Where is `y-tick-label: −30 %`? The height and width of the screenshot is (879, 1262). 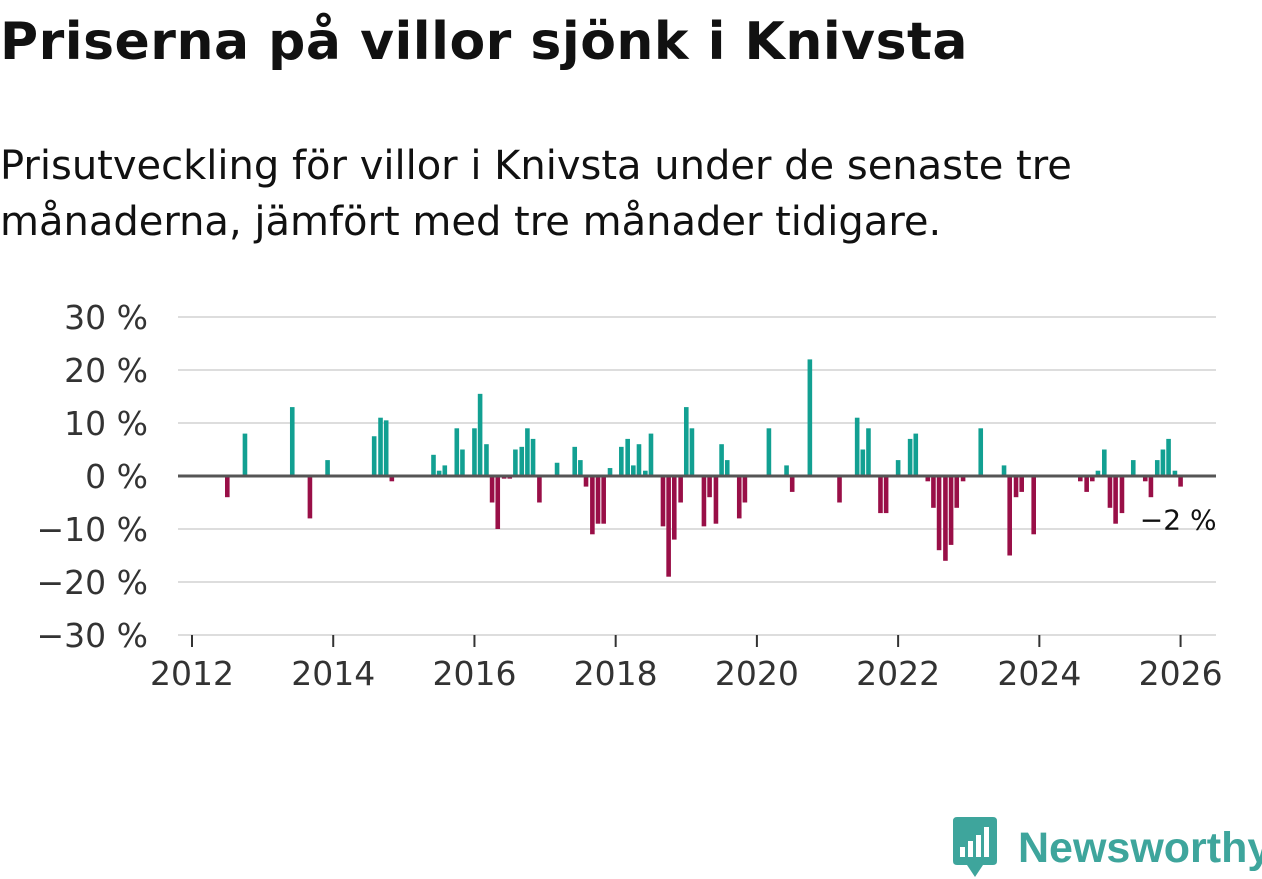 y-tick-label: −30 % is located at coordinates (93, 635).